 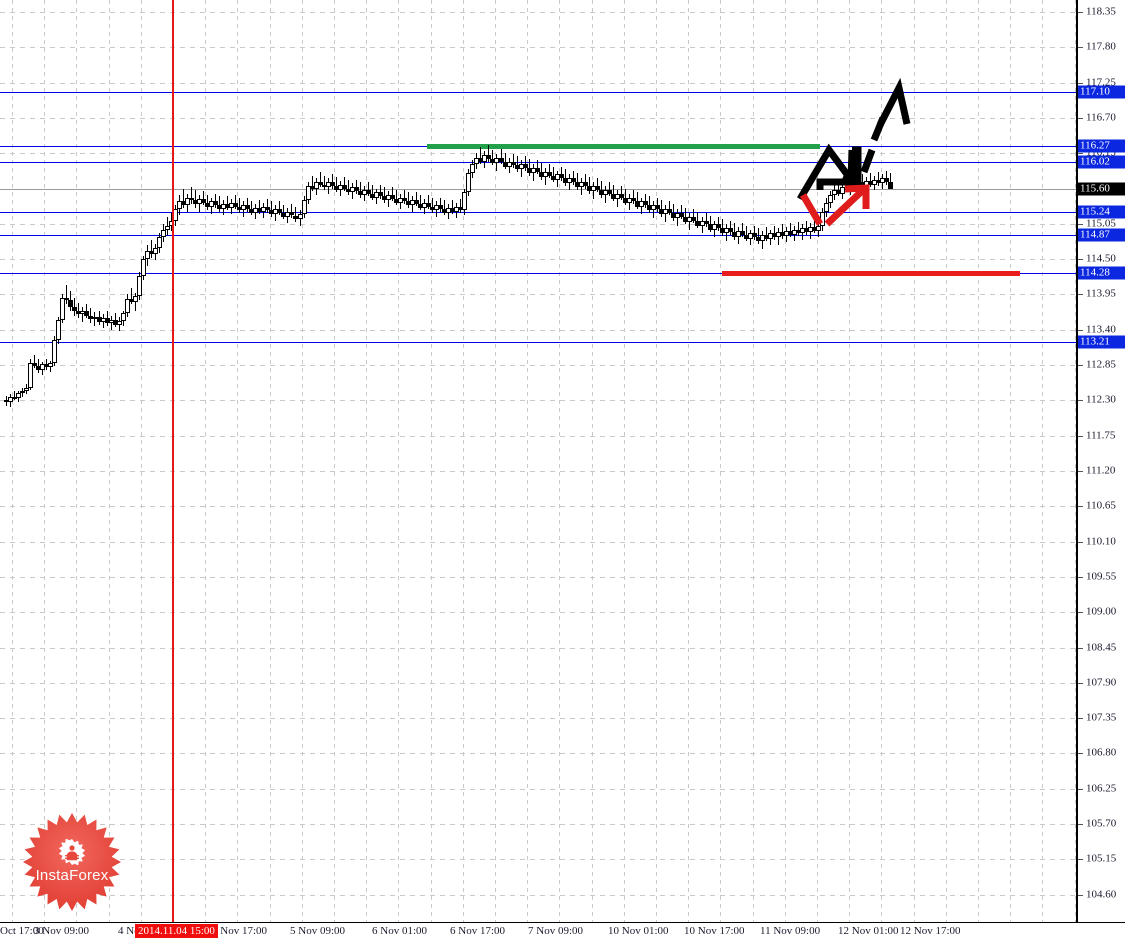 I want to click on price-level-line-115.24, so click(x=538, y=212).